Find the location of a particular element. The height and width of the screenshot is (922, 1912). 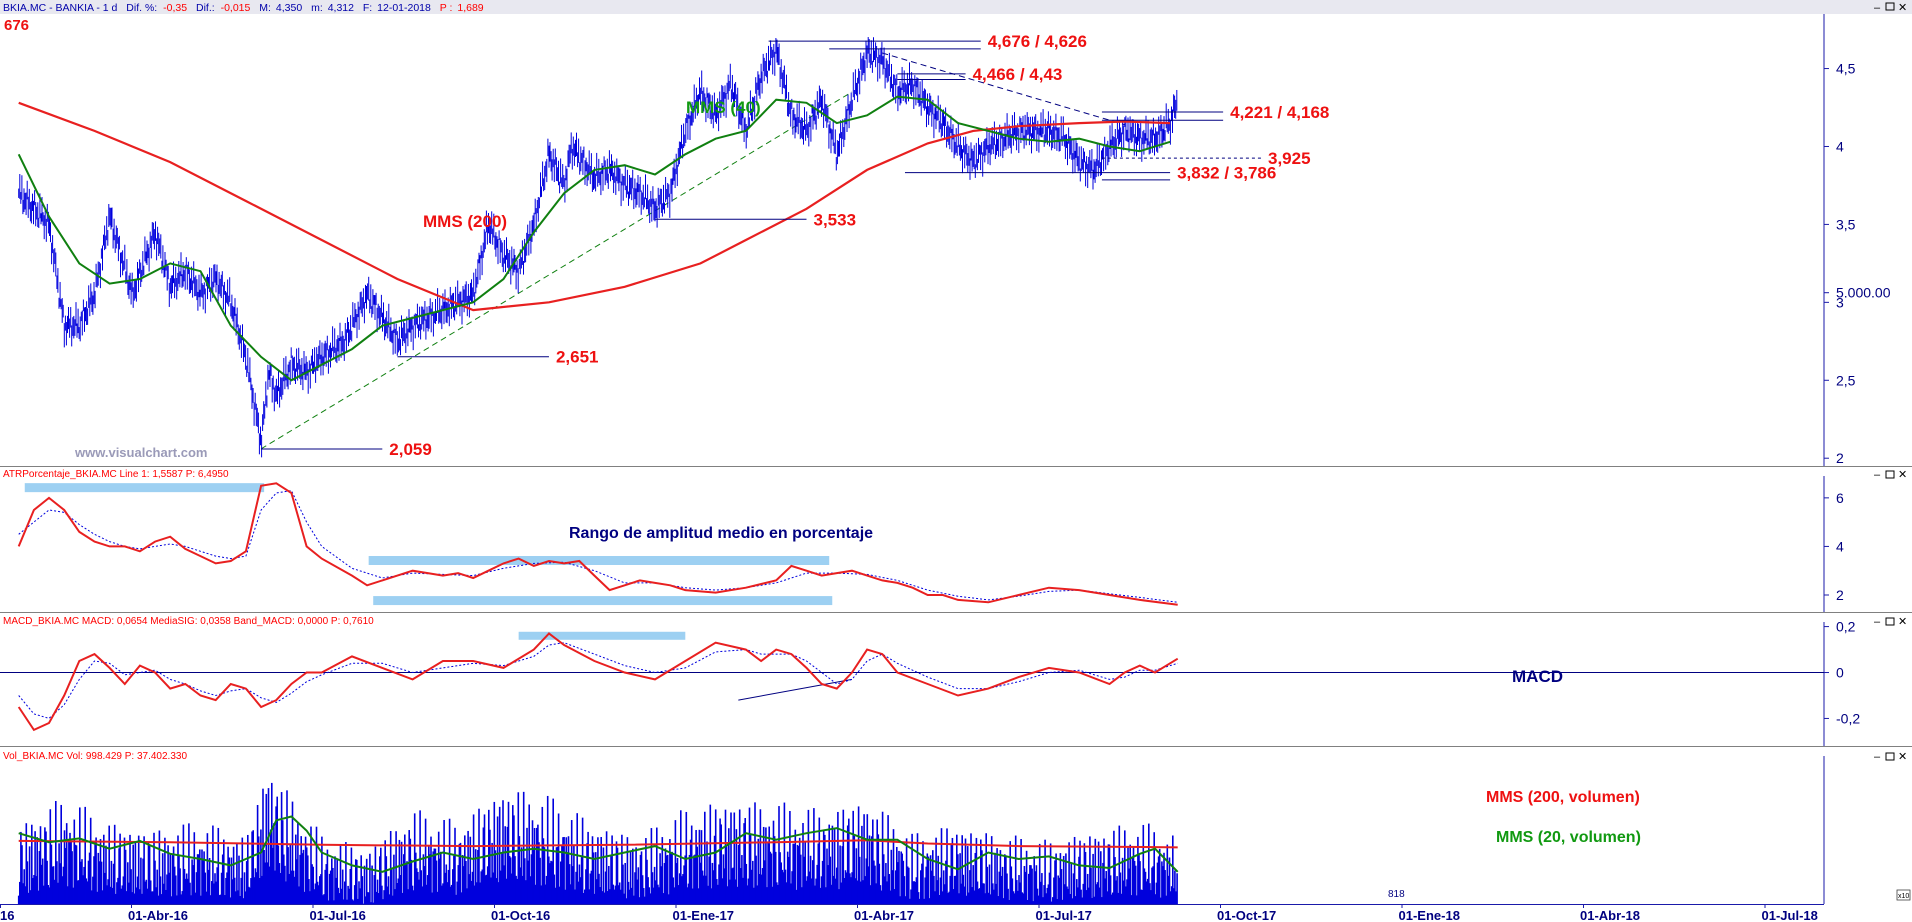

atr-line is located at coordinates (597, 544).